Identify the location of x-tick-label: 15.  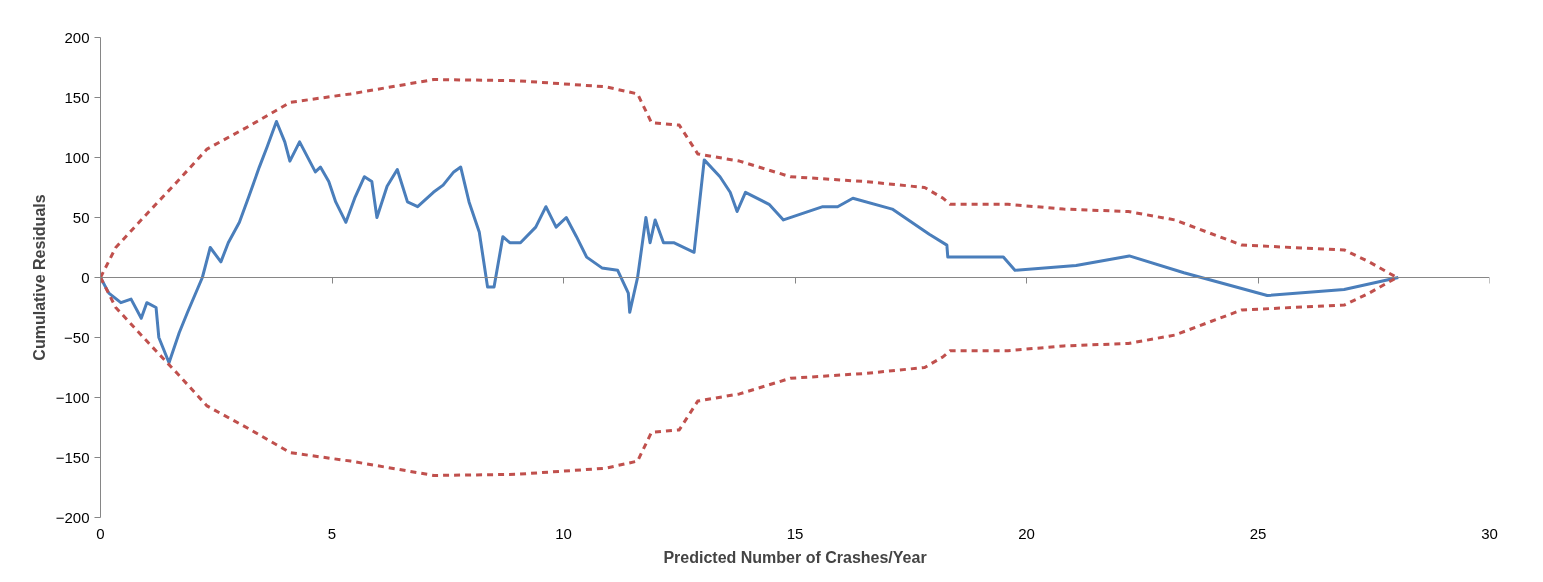
(795, 533).